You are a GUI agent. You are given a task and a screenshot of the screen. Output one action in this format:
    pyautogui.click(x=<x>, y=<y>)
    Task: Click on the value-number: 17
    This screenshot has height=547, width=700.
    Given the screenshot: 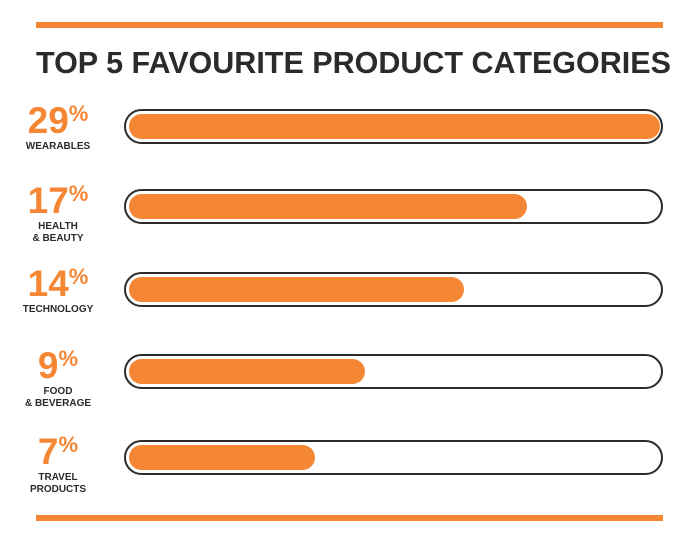 What is the action you would take?
    pyautogui.click(x=48, y=200)
    